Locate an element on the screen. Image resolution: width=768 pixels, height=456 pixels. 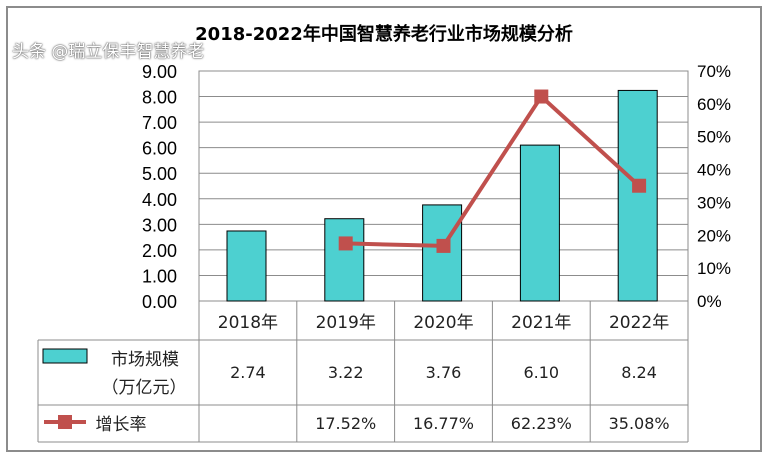
chart-title: 2018-2022年中国智慧养老行业市场规模分析 is located at coordinates (384, 34).